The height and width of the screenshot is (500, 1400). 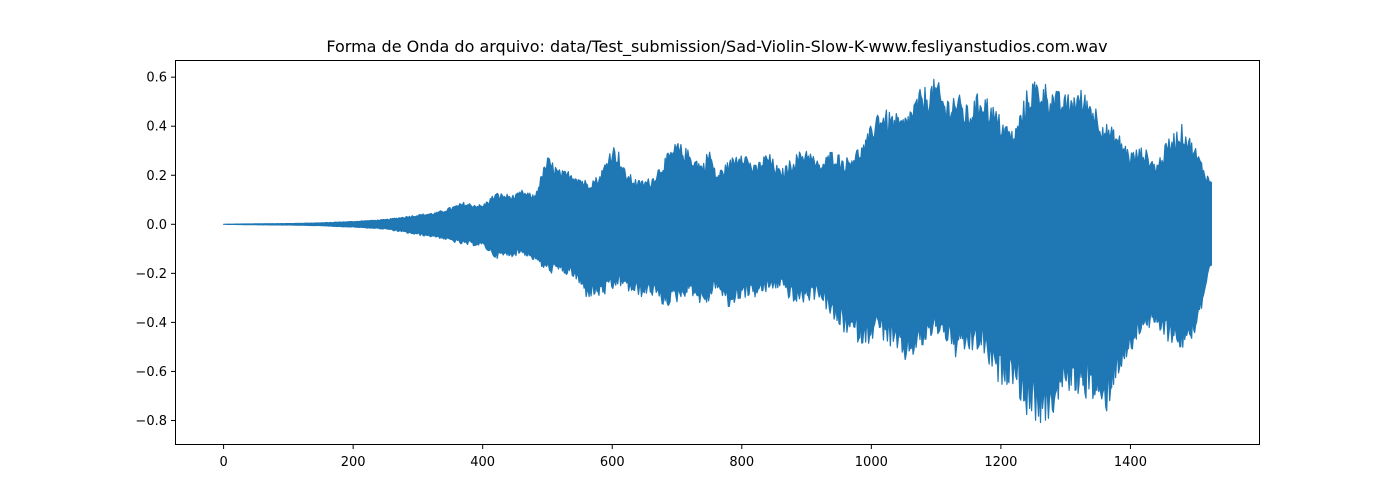 I want to click on y-tick-label: 0.4, so click(x=156, y=127).